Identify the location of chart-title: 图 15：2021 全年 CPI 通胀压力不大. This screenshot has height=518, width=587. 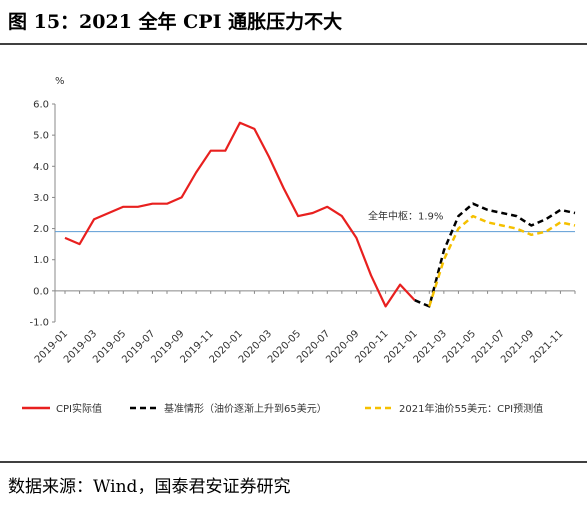
(175, 21).